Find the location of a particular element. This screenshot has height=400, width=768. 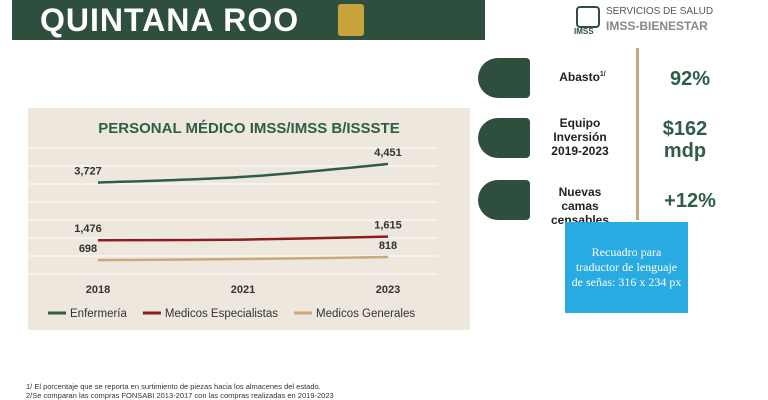

data-label: 1,476 is located at coordinates (88, 229).